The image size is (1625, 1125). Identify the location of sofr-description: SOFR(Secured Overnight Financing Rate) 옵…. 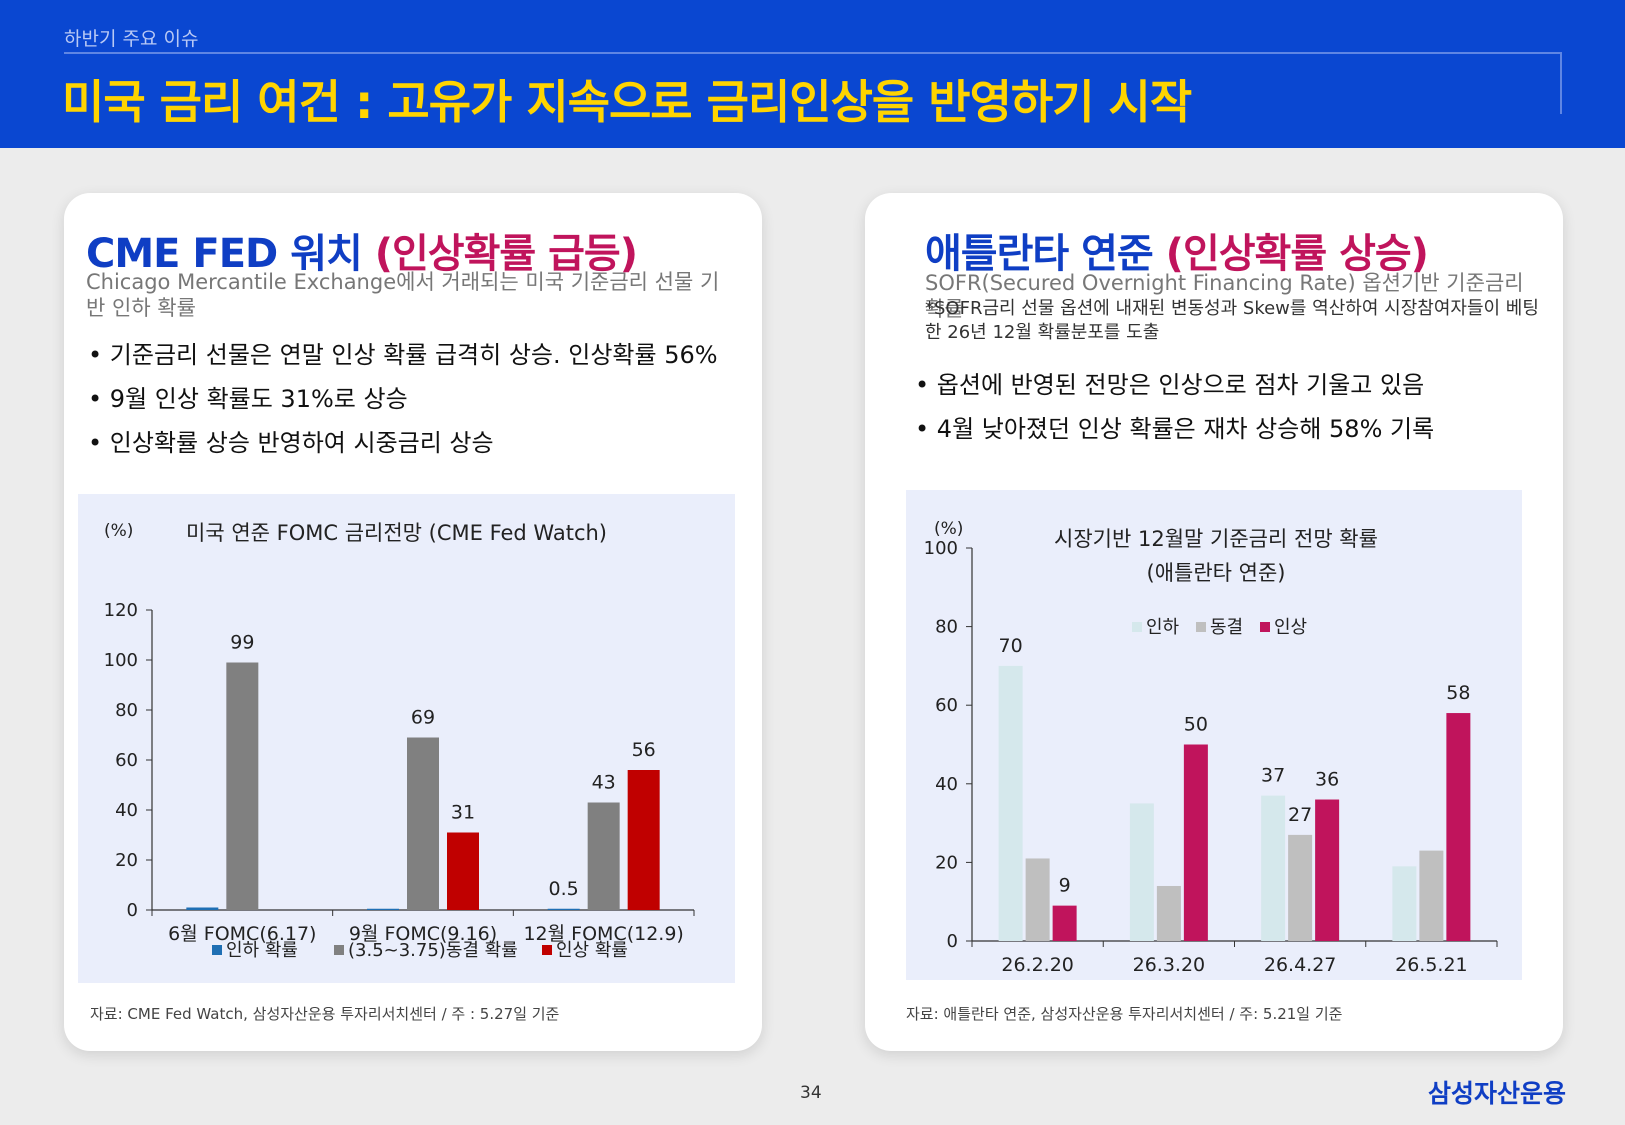
(1224, 296).